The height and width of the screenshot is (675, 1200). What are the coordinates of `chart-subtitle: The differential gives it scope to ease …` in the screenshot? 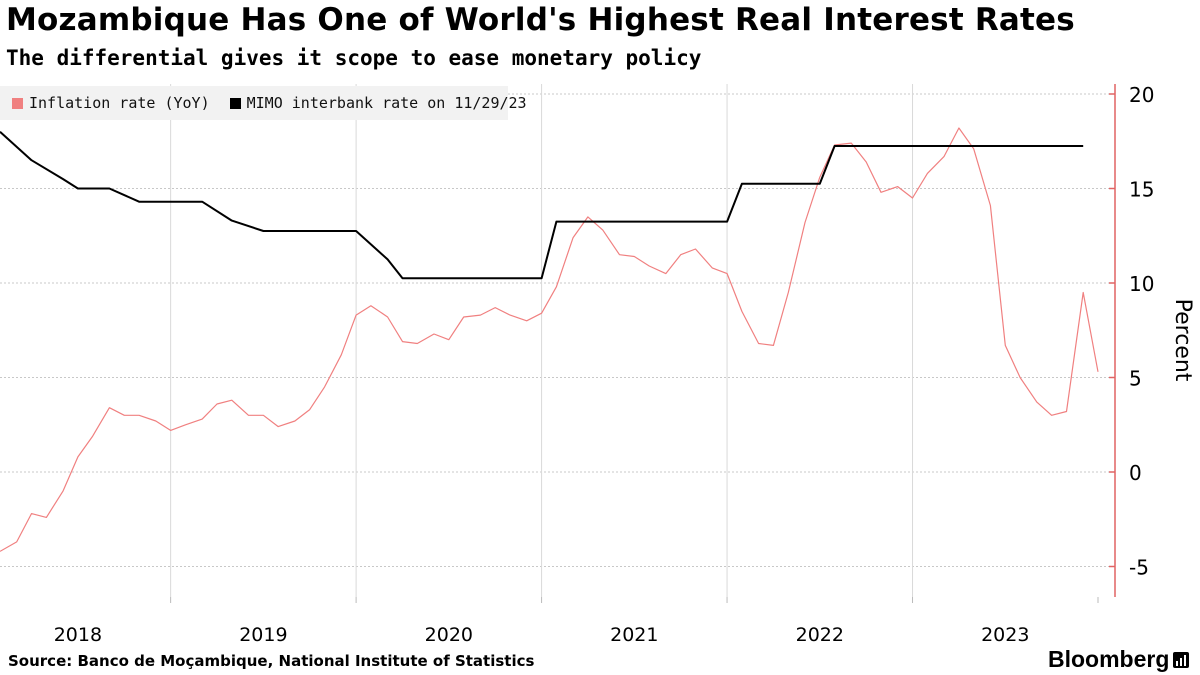 It's located at (354, 58).